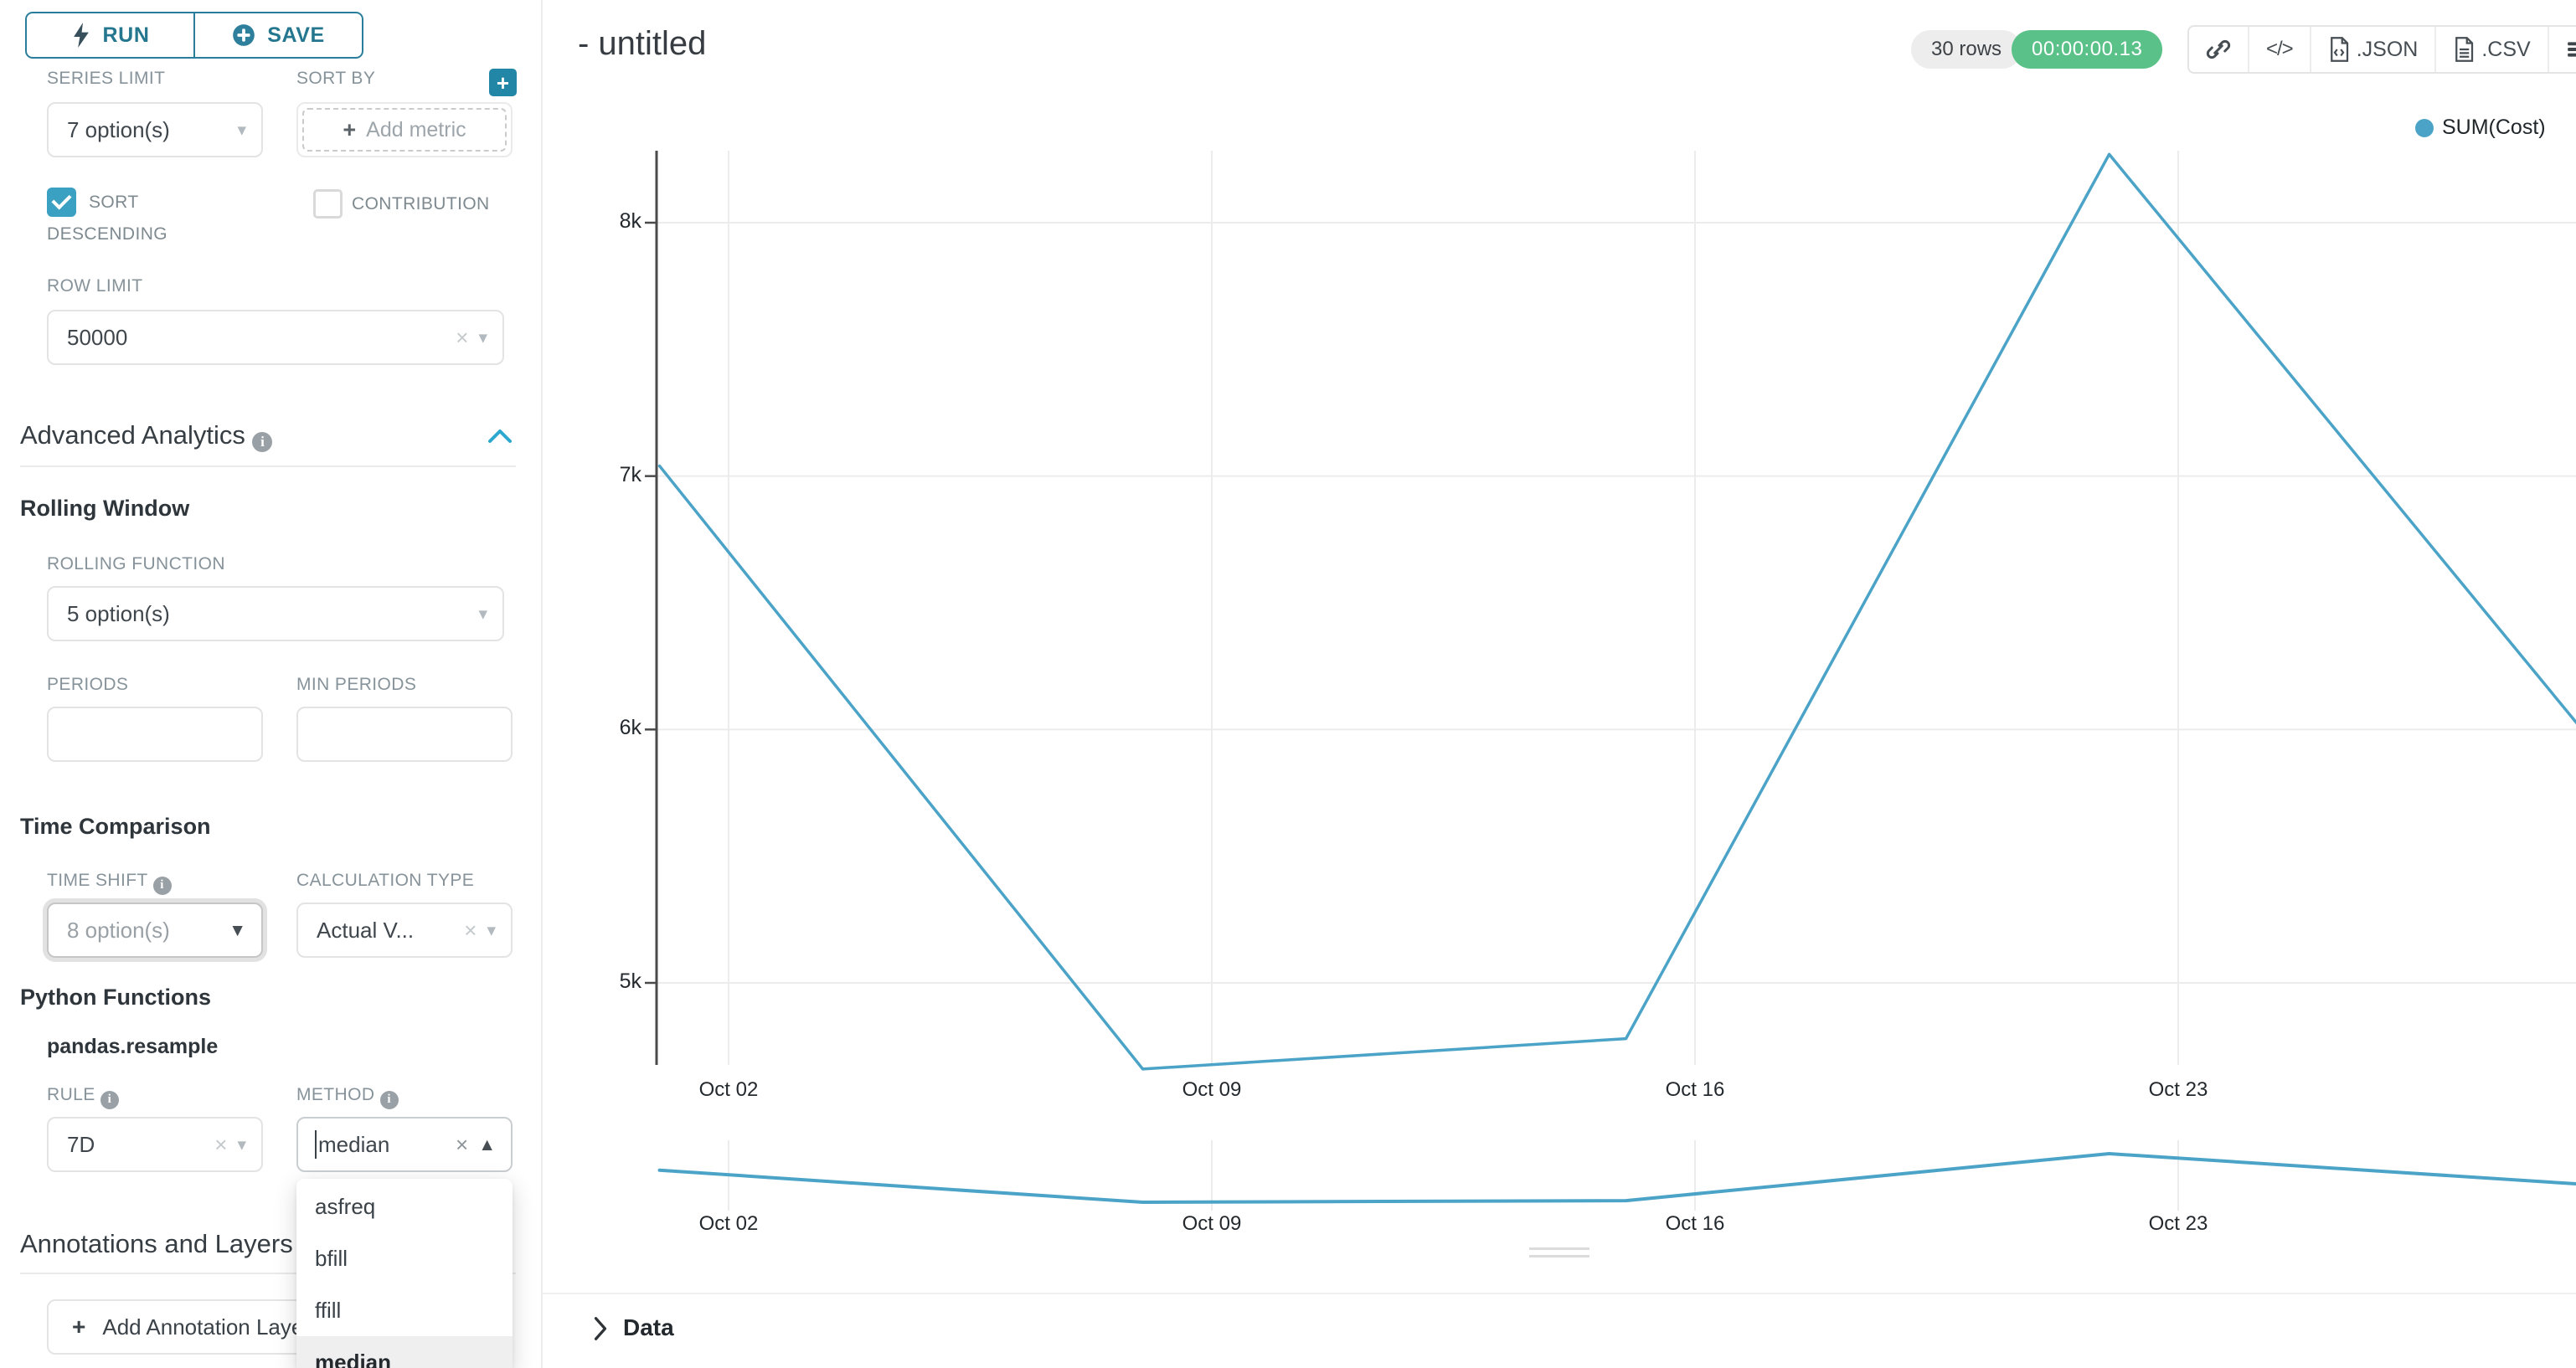 The image size is (2576, 1368). I want to click on legend-item-sum-cost: SUM(Cost), so click(2480, 128).